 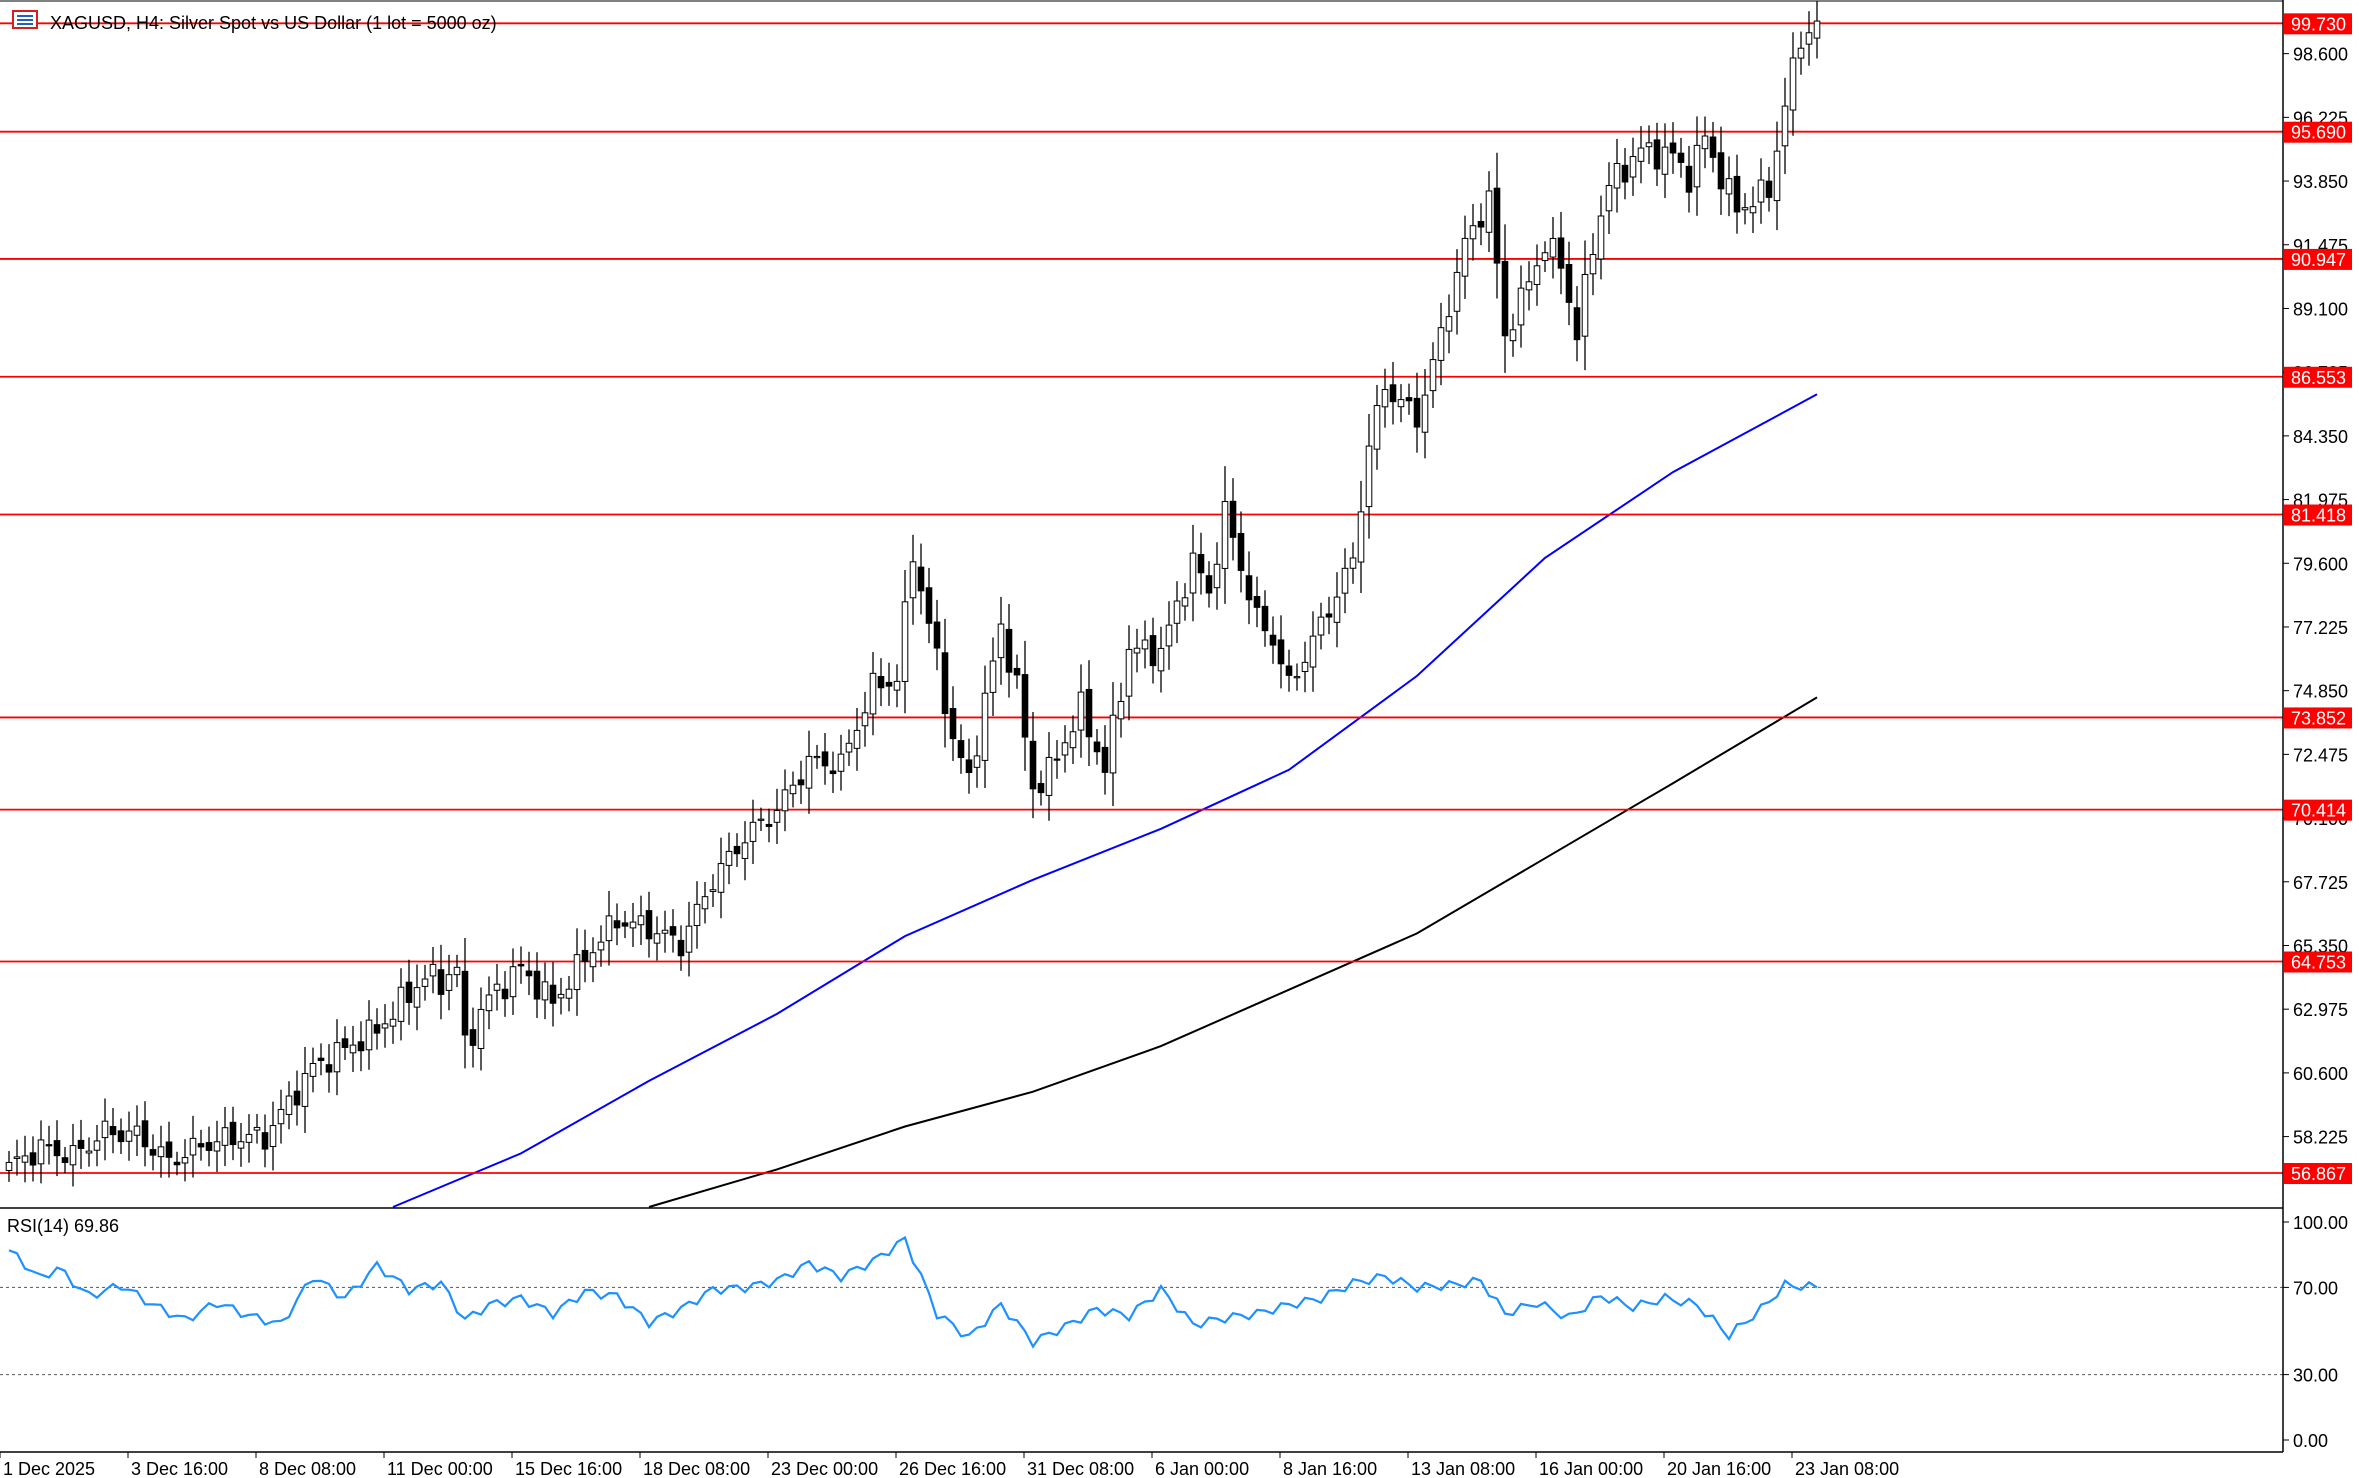 What do you see at coordinates (2320, 755) in the screenshot?
I see `price-tick-label: 72.475` at bounding box center [2320, 755].